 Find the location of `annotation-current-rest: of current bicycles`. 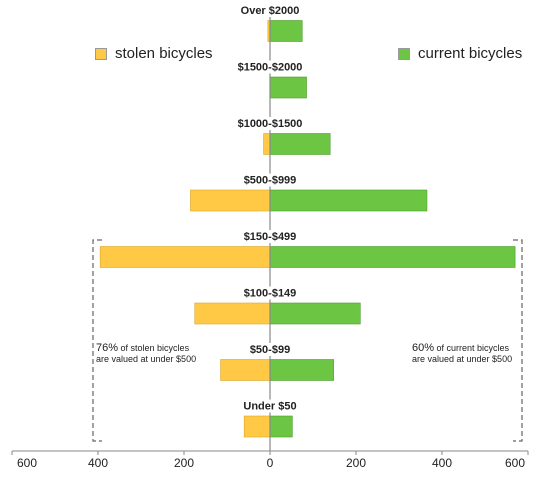

annotation-current-rest: of current bicycles is located at coordinates (472, 348).